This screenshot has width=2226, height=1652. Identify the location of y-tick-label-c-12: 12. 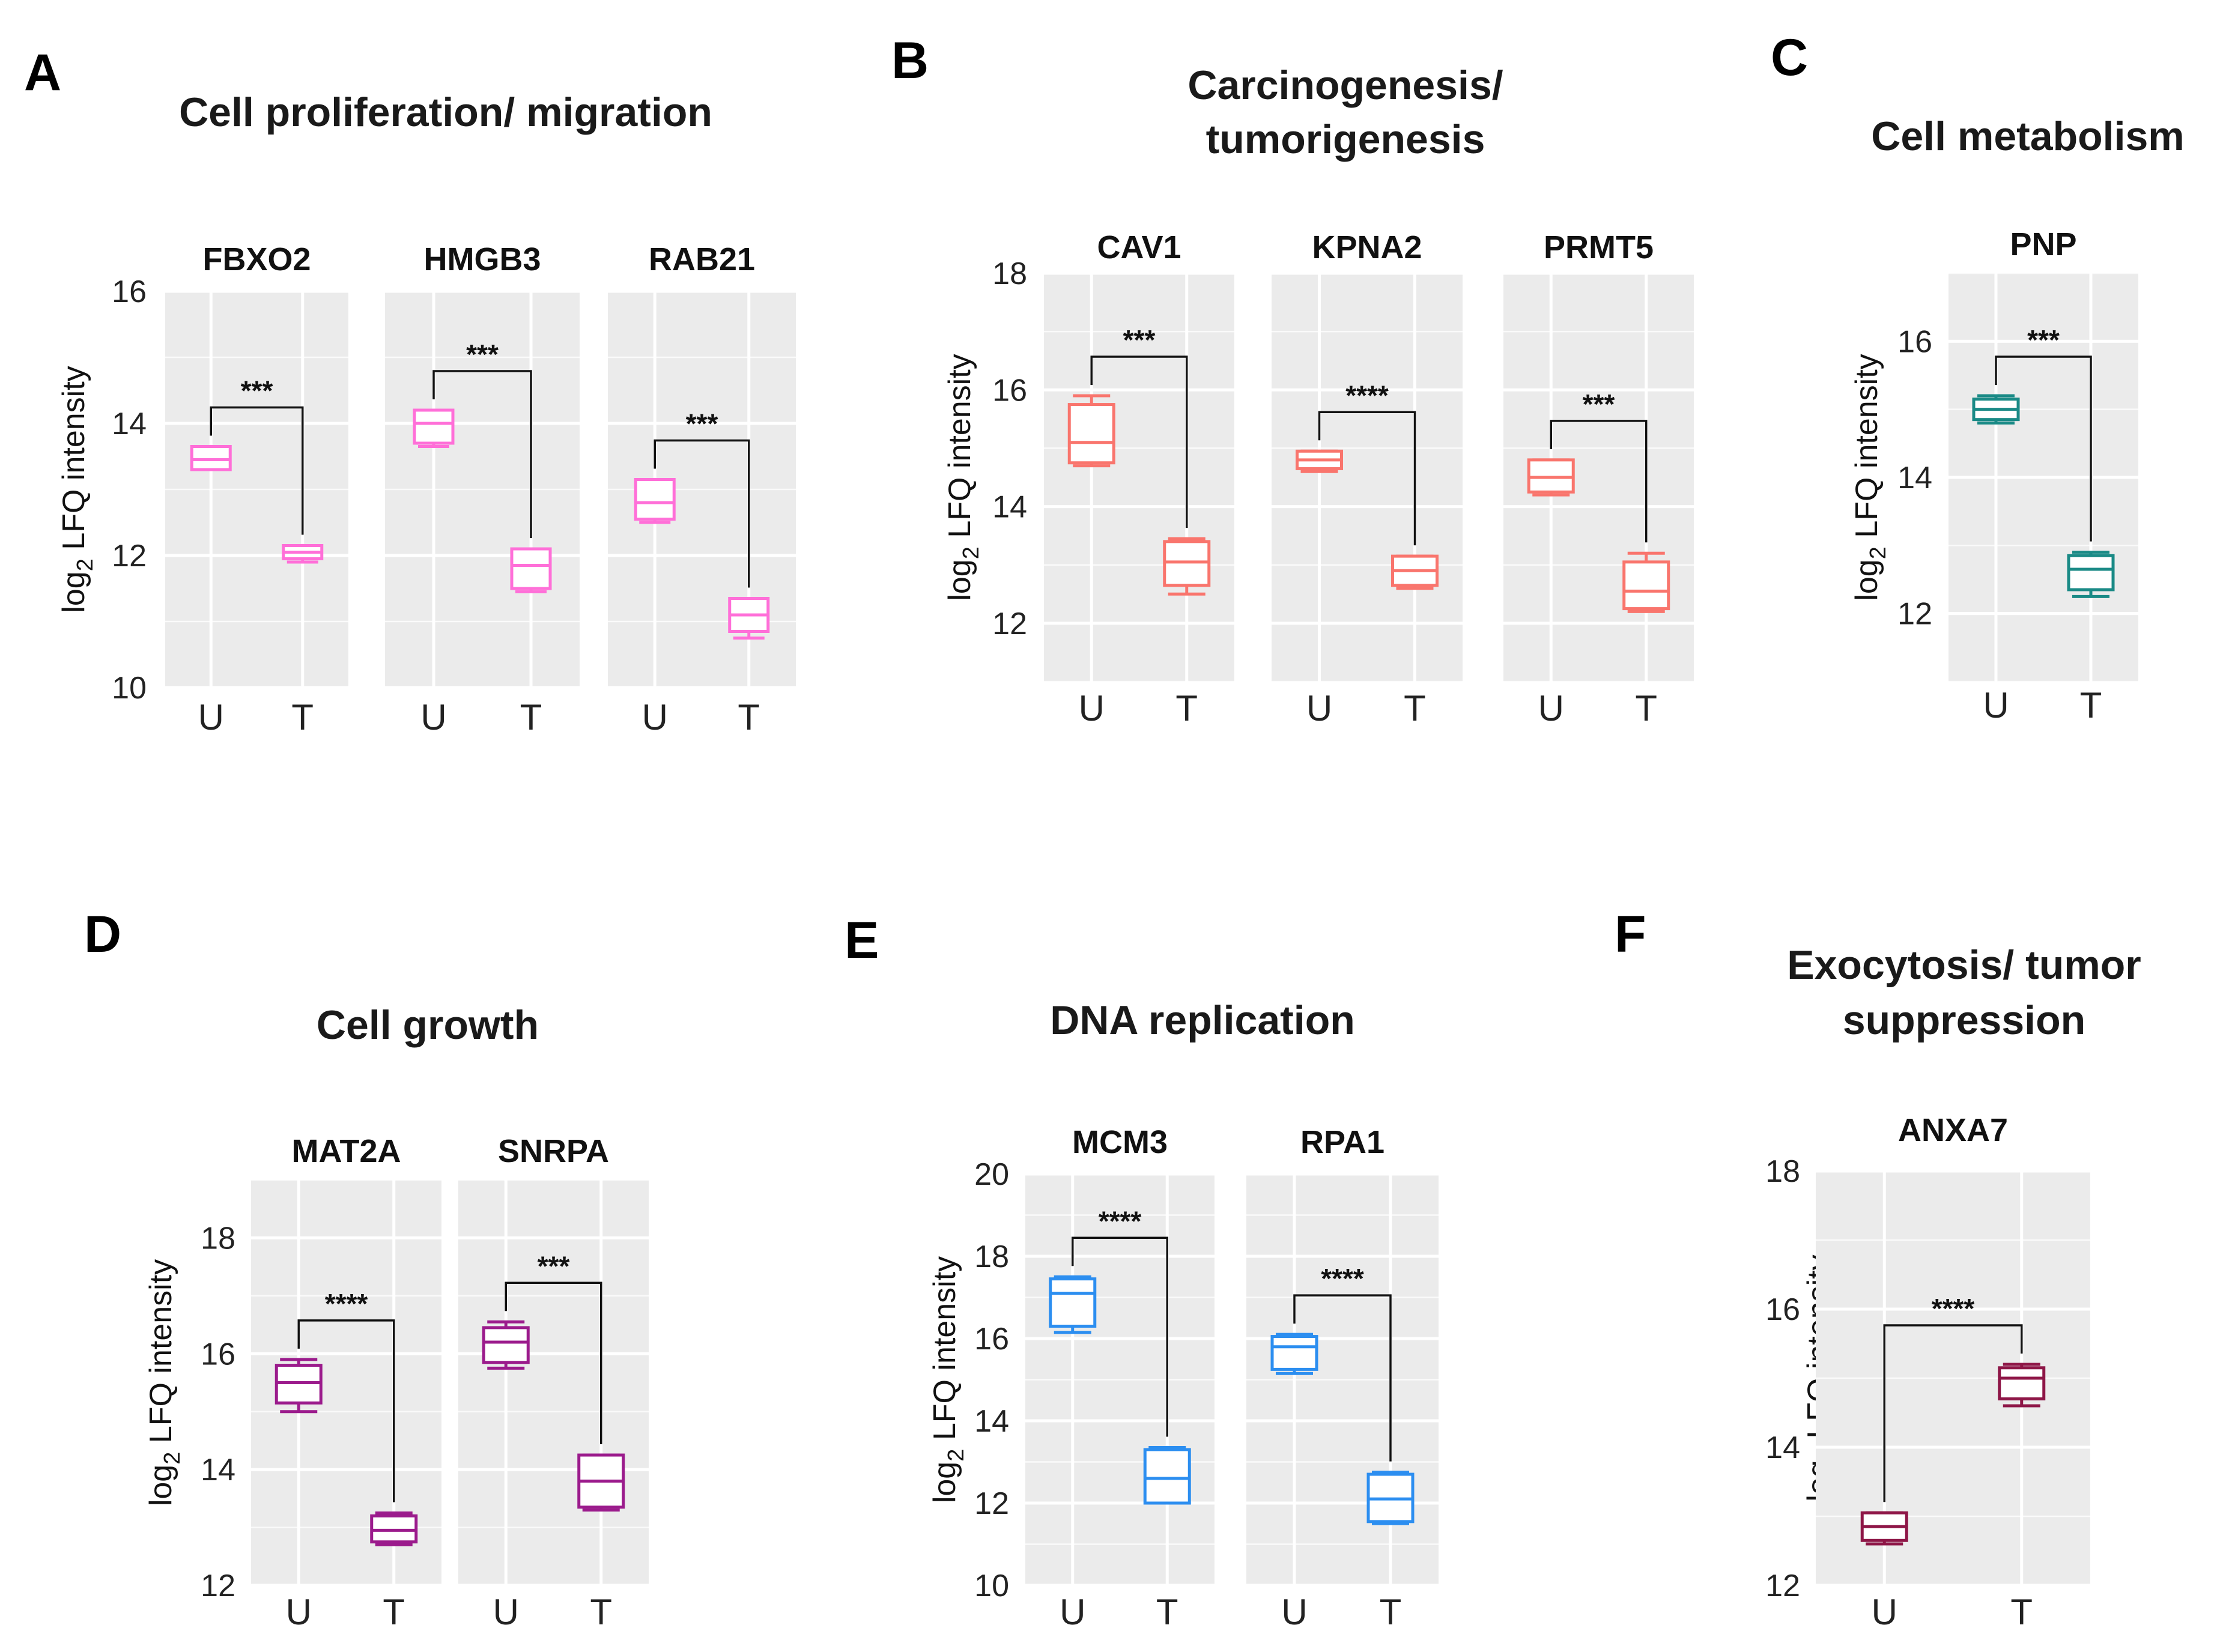
(1914, 615).